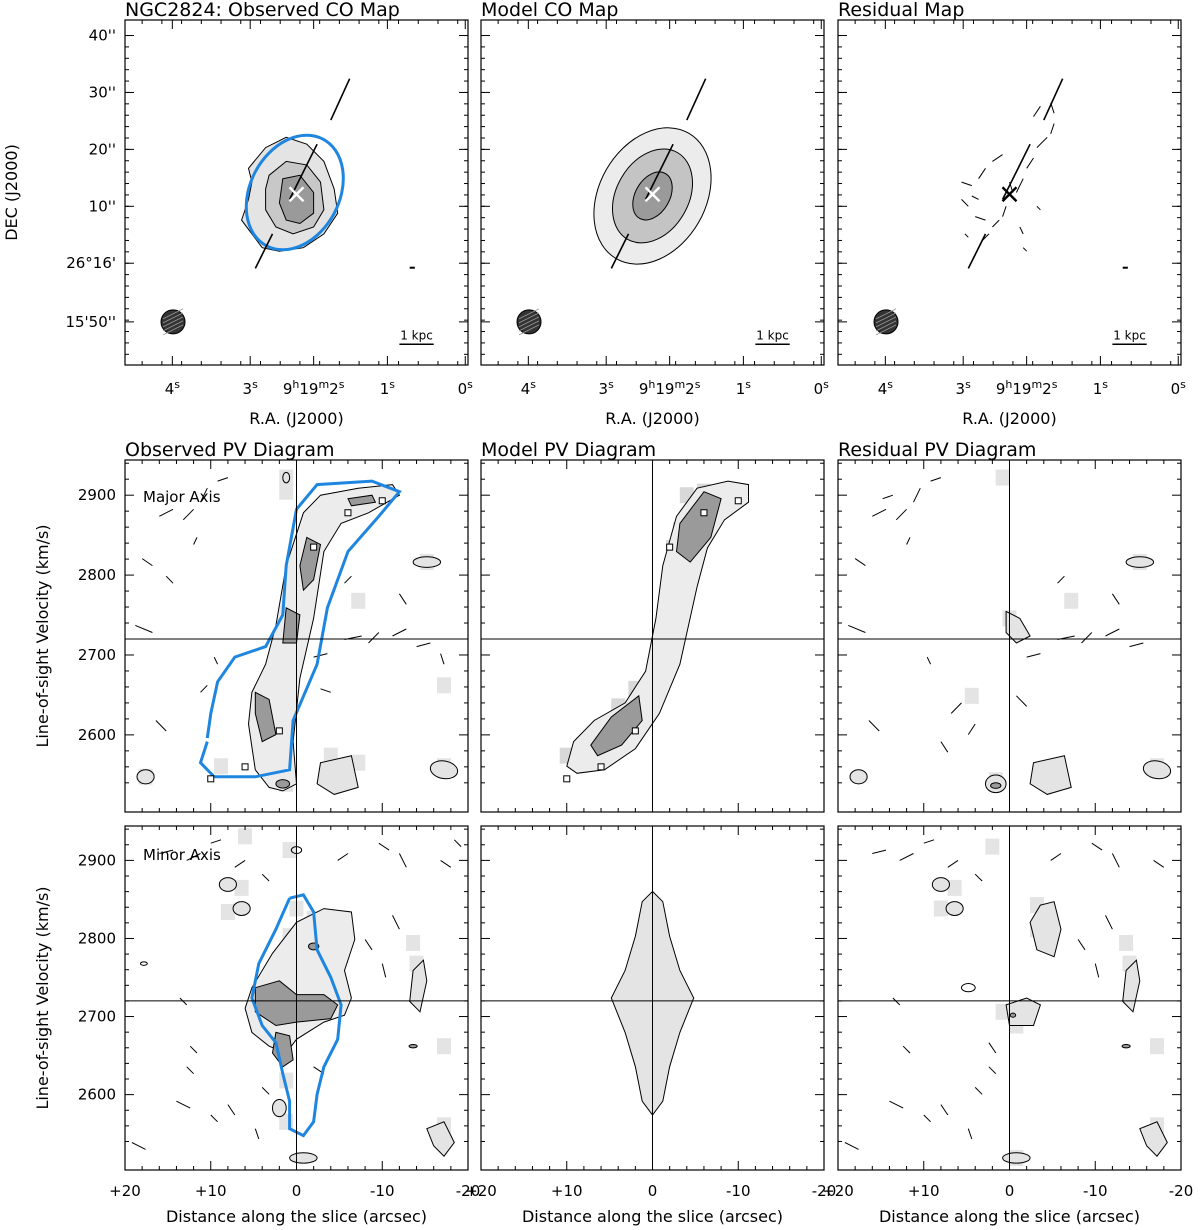  I want to click on obs-map-contour-core, so click(296, 199).